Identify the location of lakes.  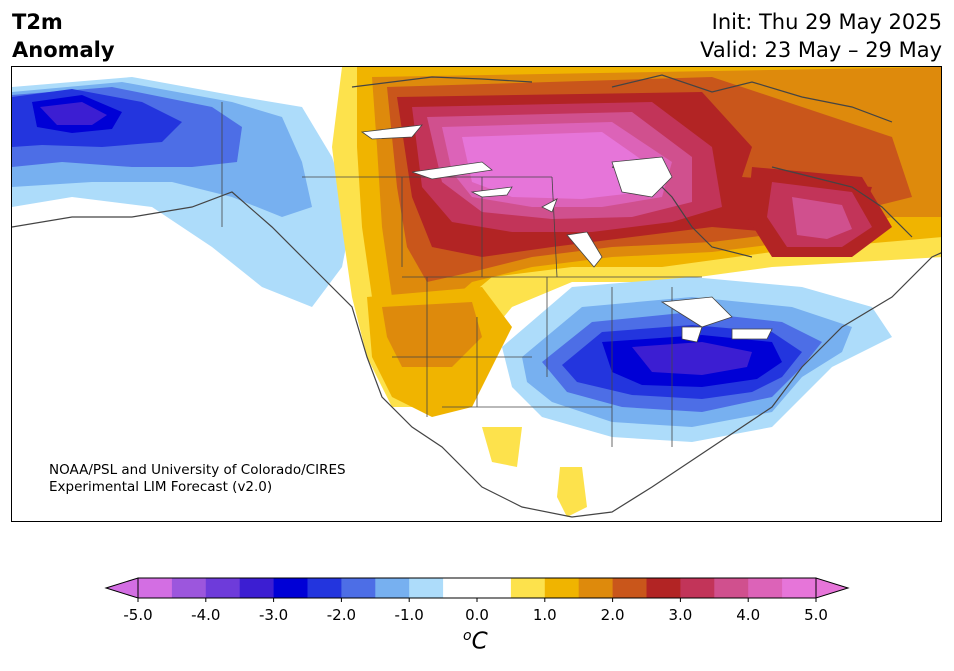
(566, 233).